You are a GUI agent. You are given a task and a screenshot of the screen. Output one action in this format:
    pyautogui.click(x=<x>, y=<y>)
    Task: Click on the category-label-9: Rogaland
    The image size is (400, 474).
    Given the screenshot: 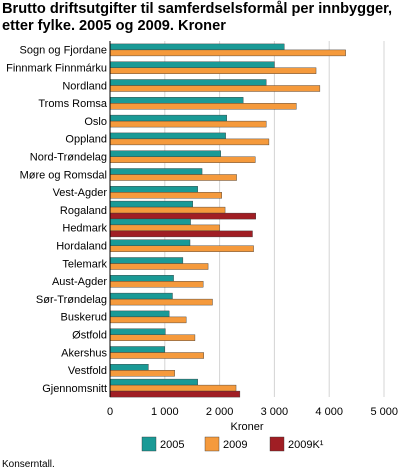 What is the action you would take?
    pyautogui.click(x=83, y=211)
    